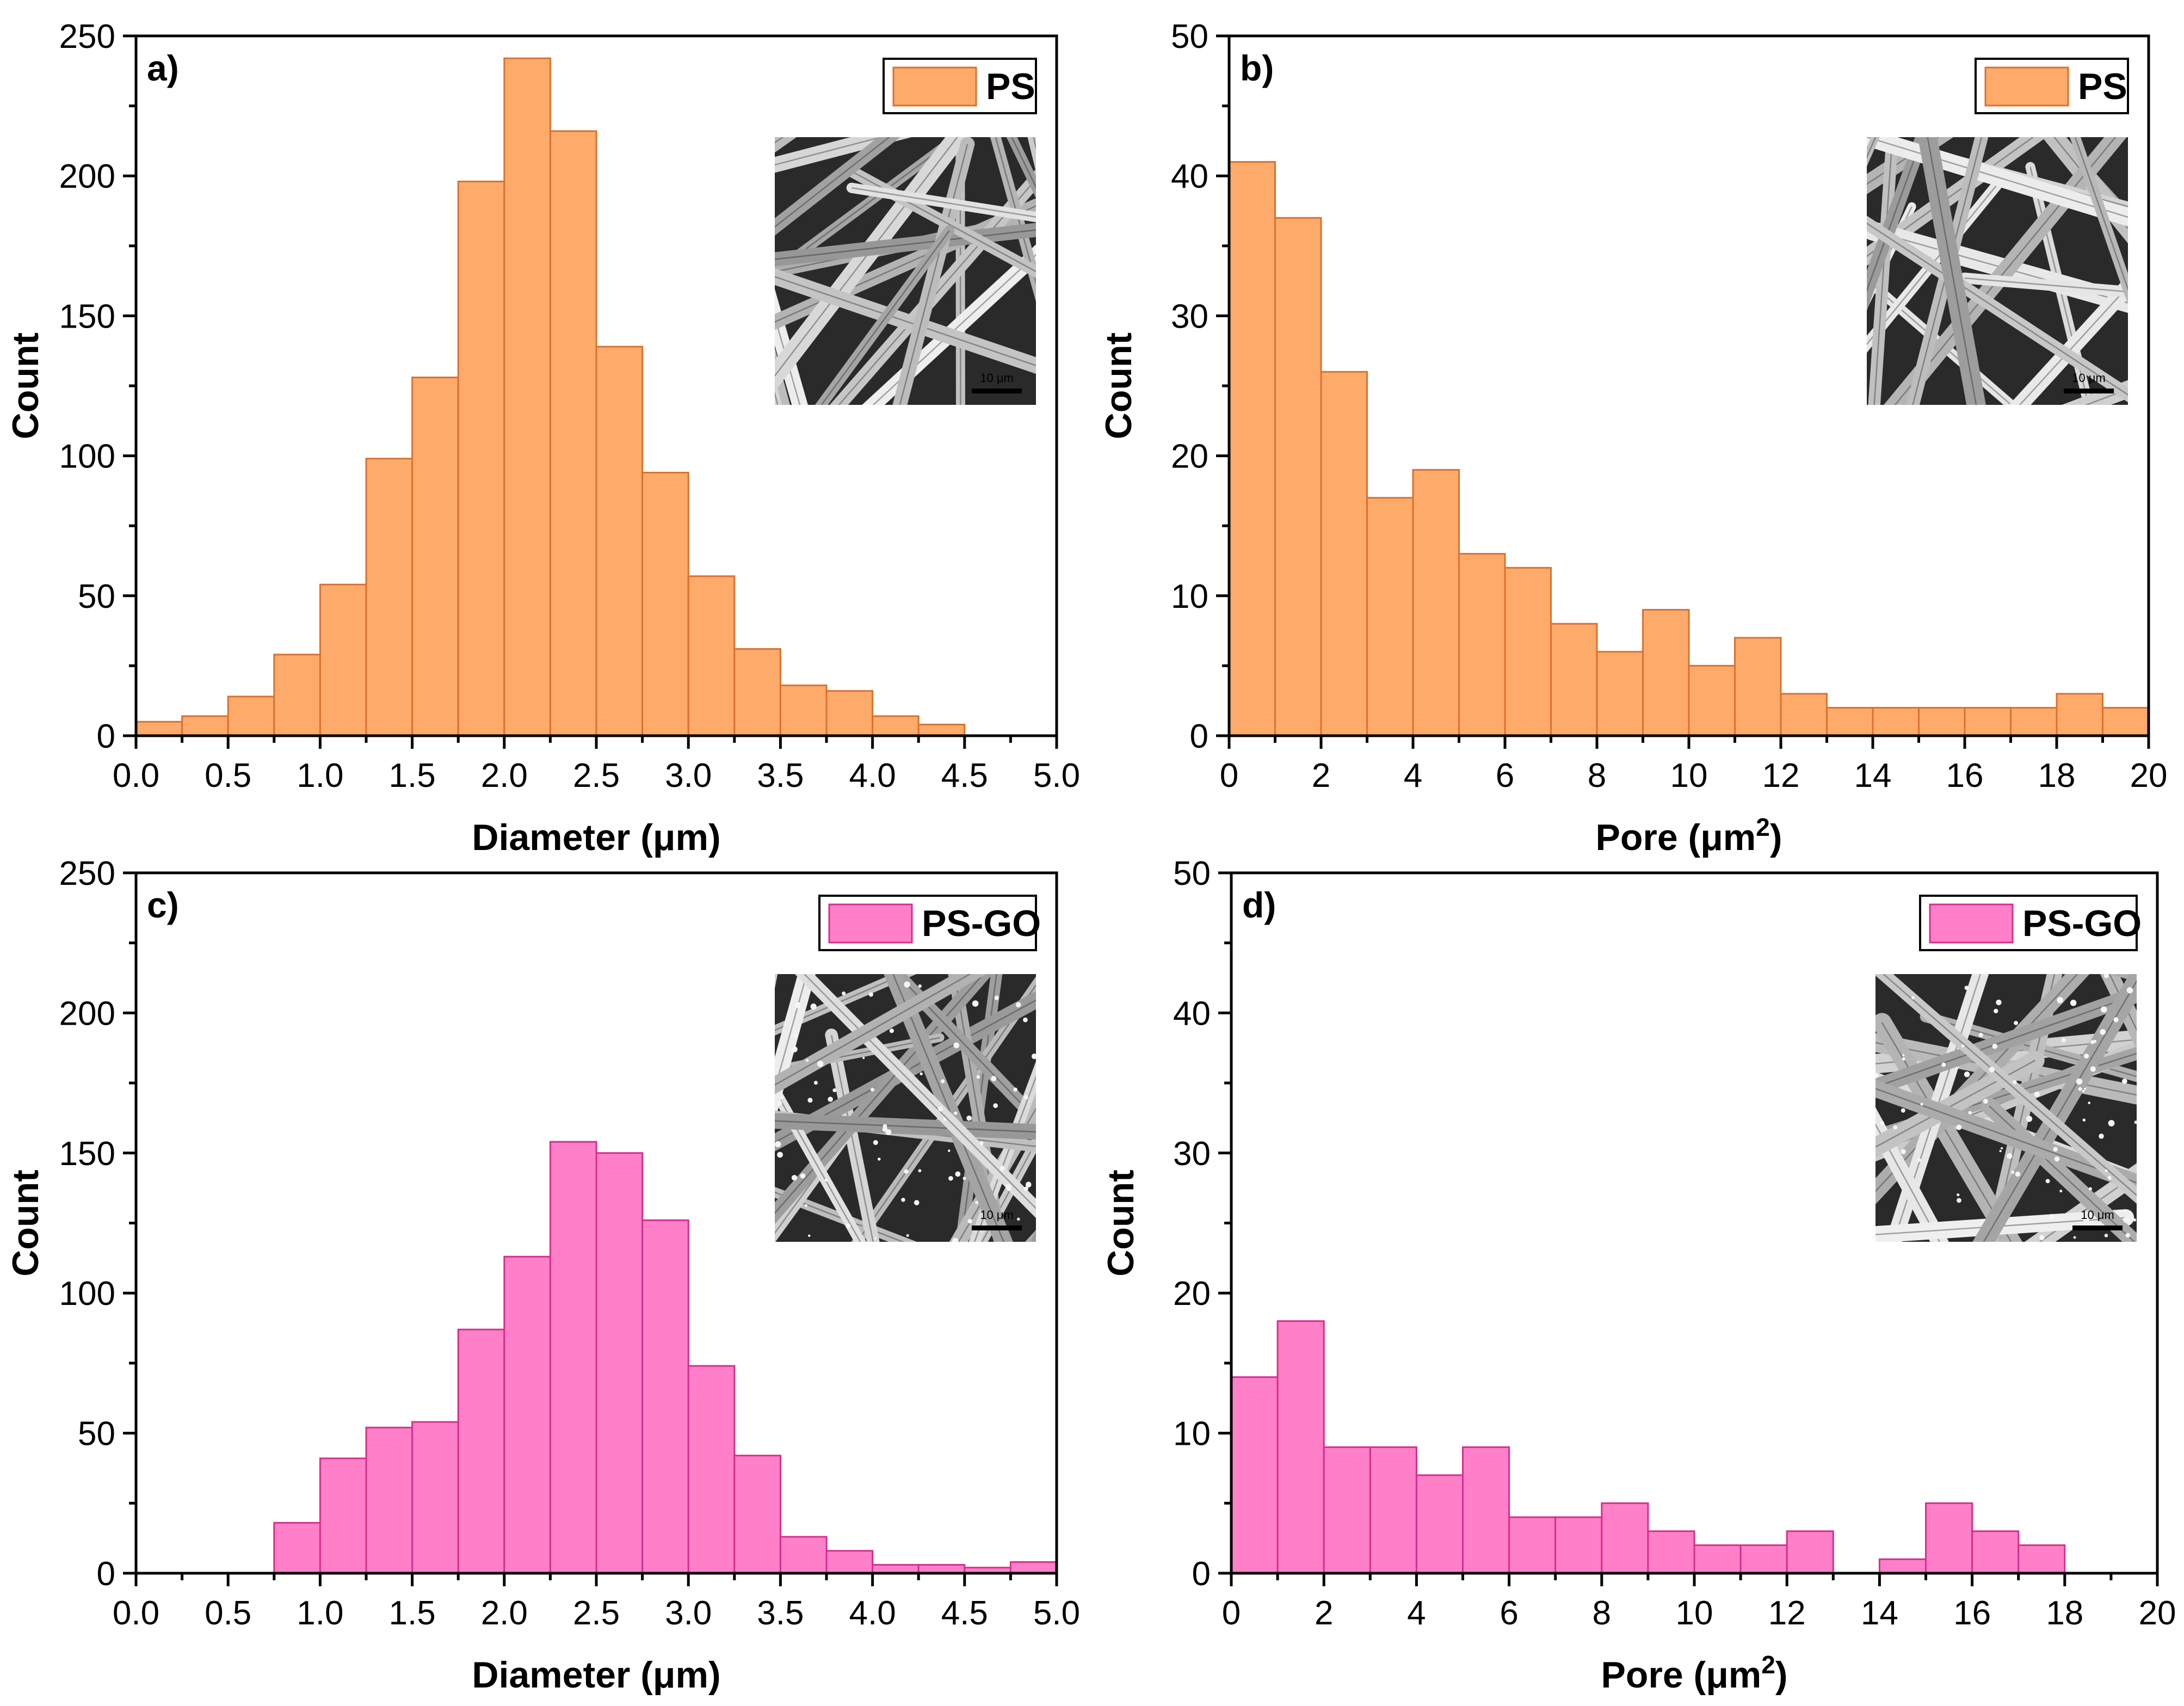 The image size is (2184, 1706). Describe the element at coordinates (2102, 86) in the screenshot. I see `legend-label: PS` at that location.